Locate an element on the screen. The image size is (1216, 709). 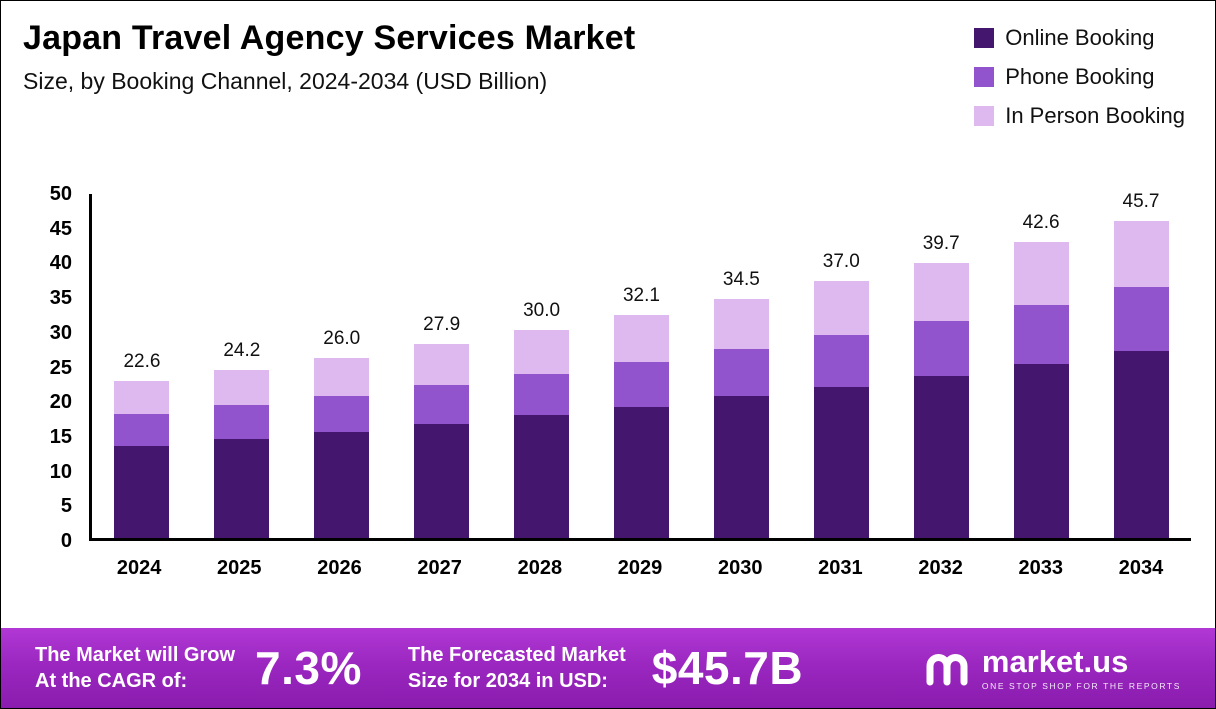
bar-group: 42.6 is located at coordinates (1041, 366).